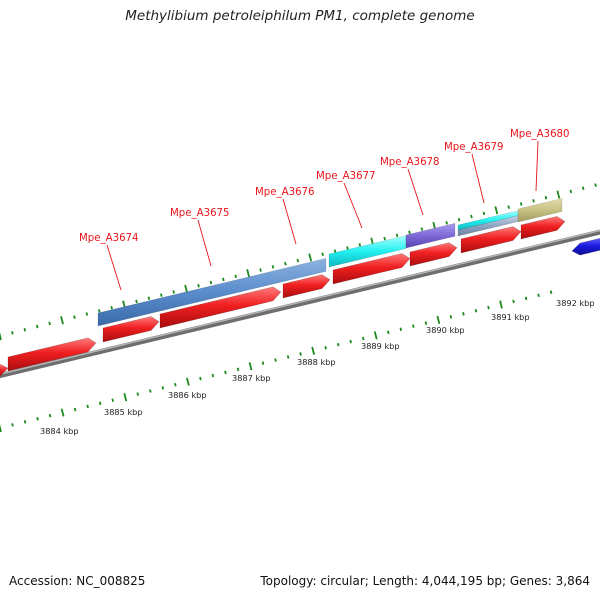  Describe the element at coordinates (410, 162) in the screenshot. I see `gene-label-Mpe_A3678: Mpe_A3678` at that location.